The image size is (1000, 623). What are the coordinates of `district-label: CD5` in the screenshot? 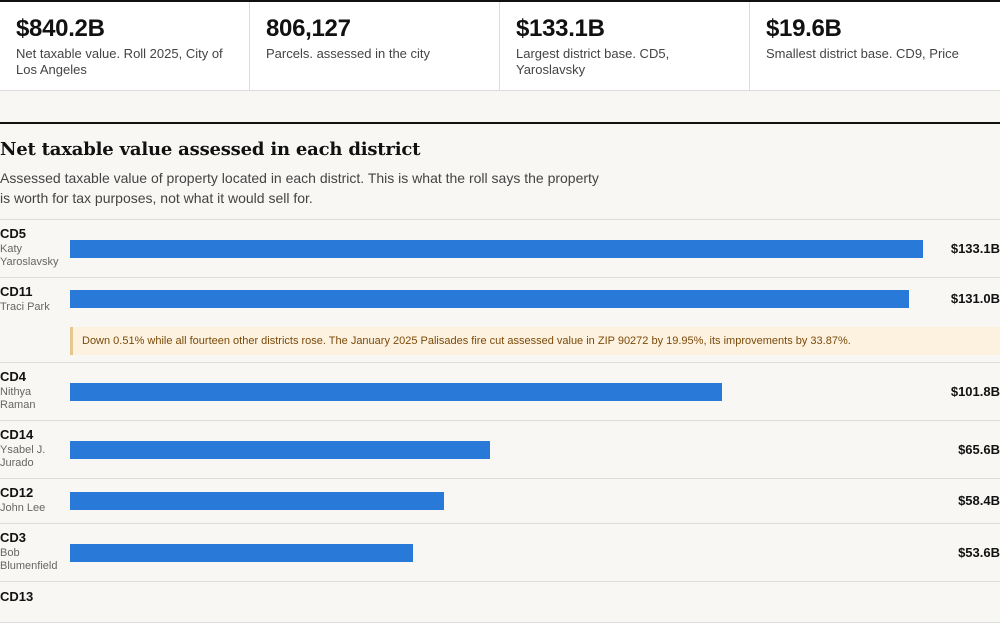 It's located at (13, 233).